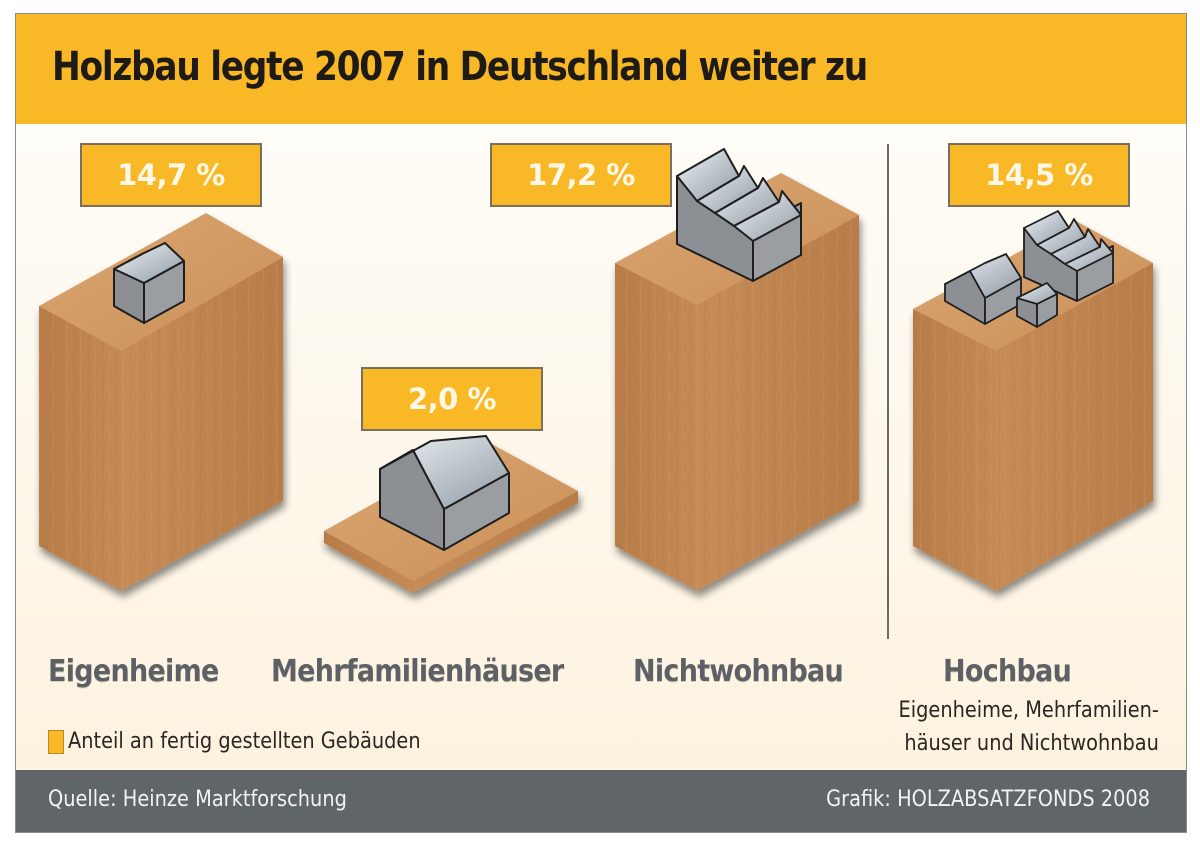  I want to click on credit-text: Grafik: HOLZABSATZFONDS 2008, so click(988, 799).